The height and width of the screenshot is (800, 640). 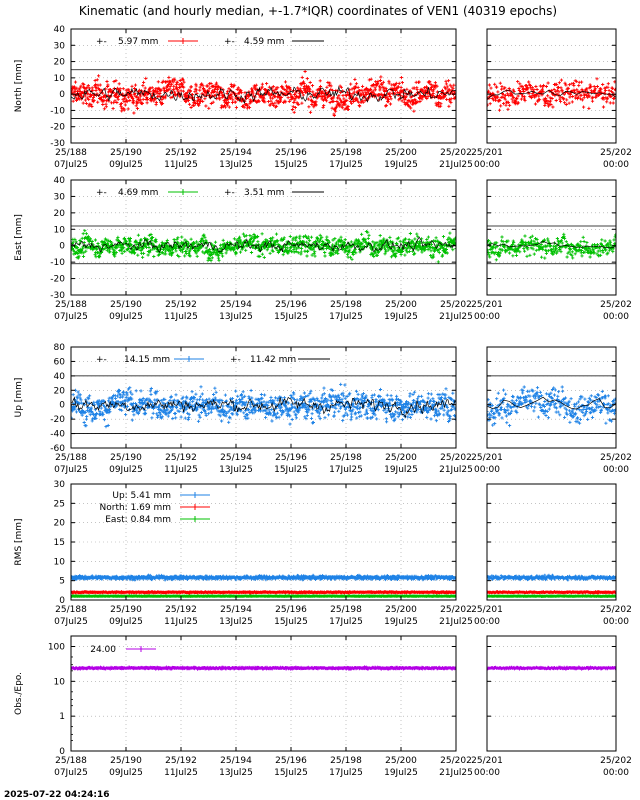 I want to click on y-axis-label: RMS [mm], so click(x=19, y=541).